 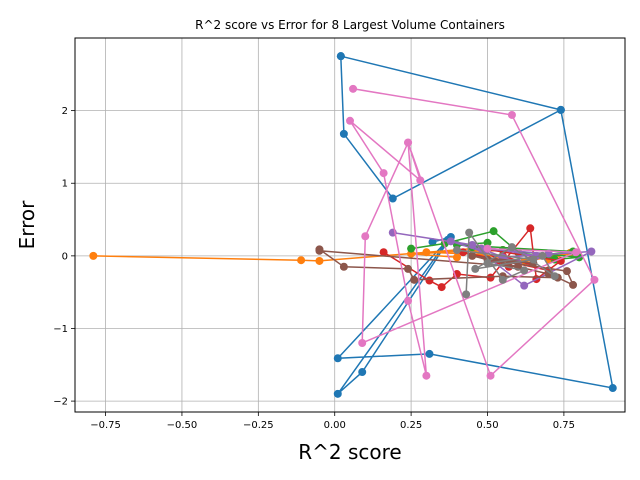 I want to click on x-tick-label: −0.75, so click(x=105, y=425).